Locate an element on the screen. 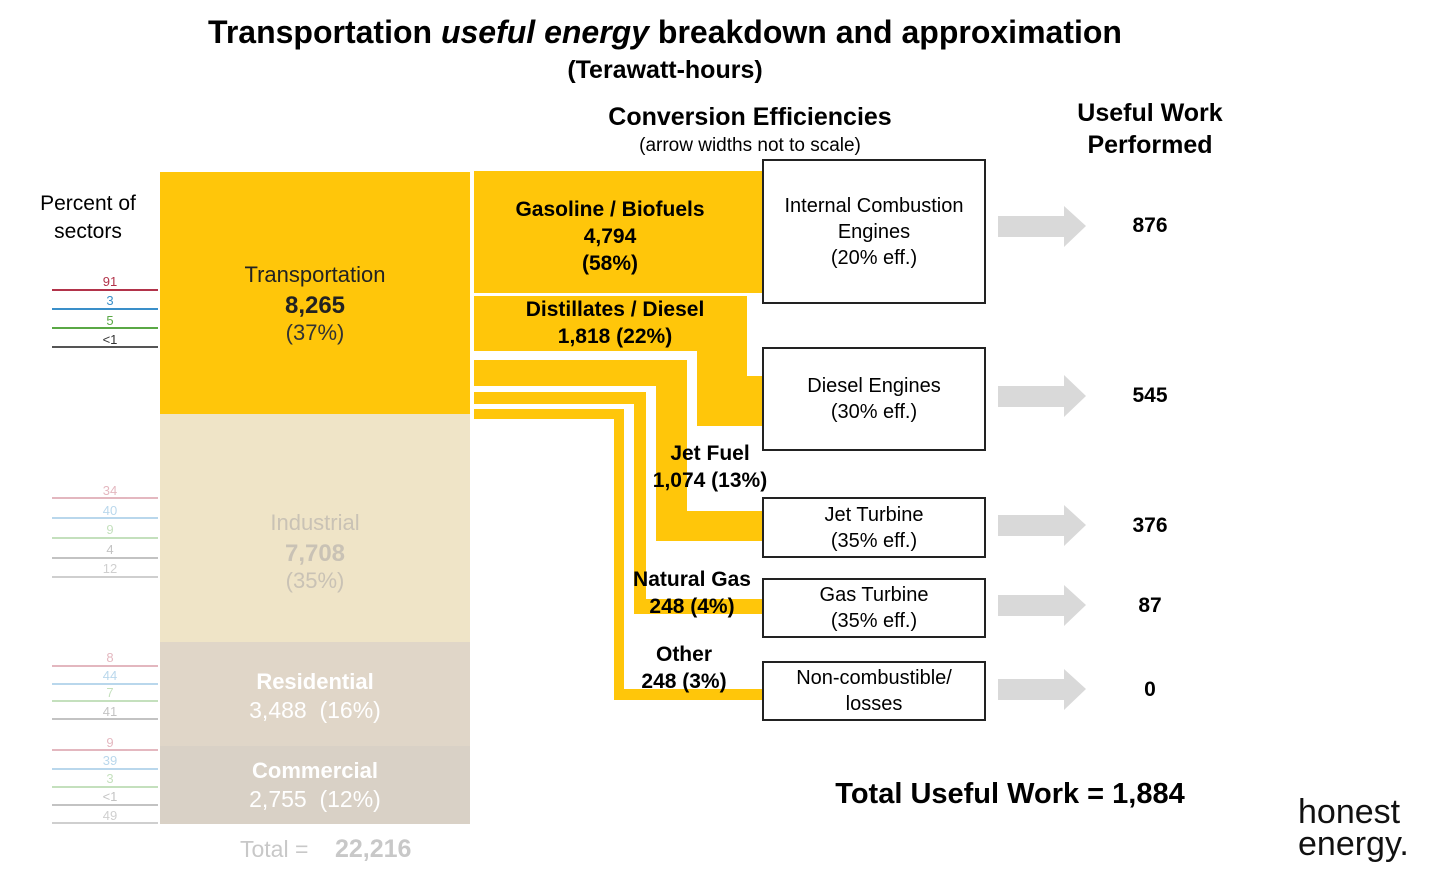 This screenshot has width=1456, height=881. tick-value: 41 is located at coordinates (110, 711).